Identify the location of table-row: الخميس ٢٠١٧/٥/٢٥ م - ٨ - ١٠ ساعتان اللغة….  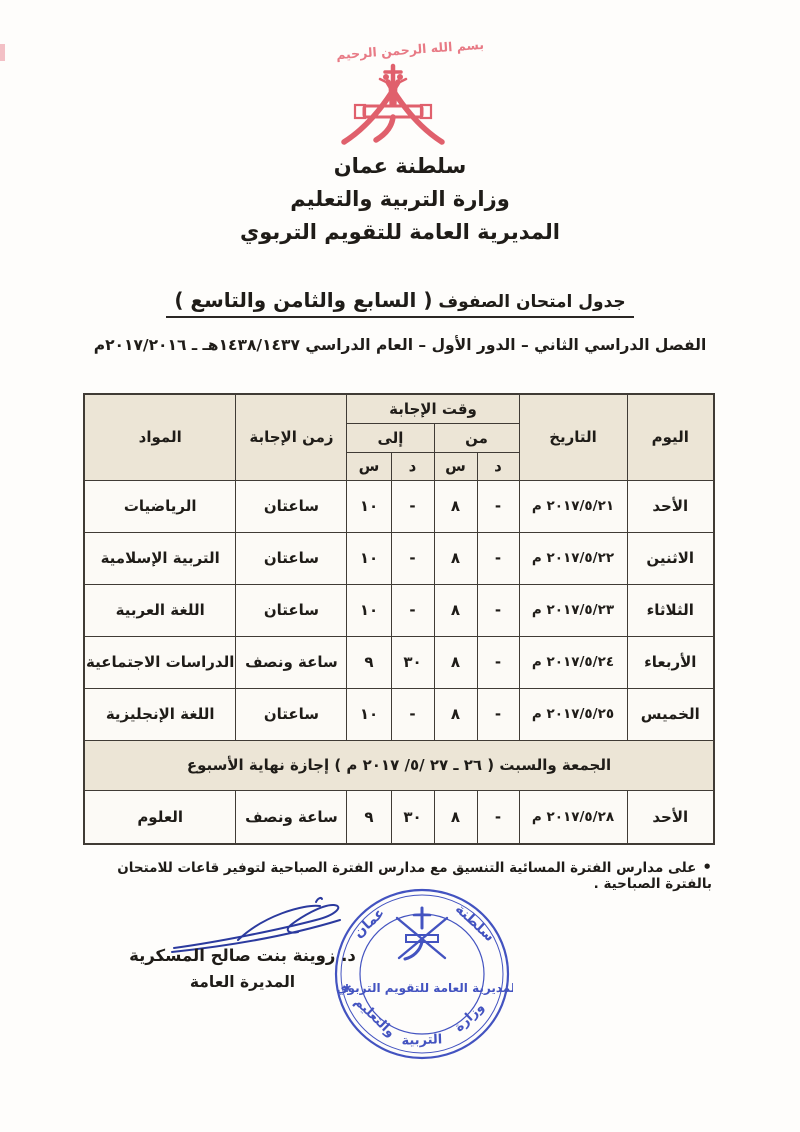
(399, 714).